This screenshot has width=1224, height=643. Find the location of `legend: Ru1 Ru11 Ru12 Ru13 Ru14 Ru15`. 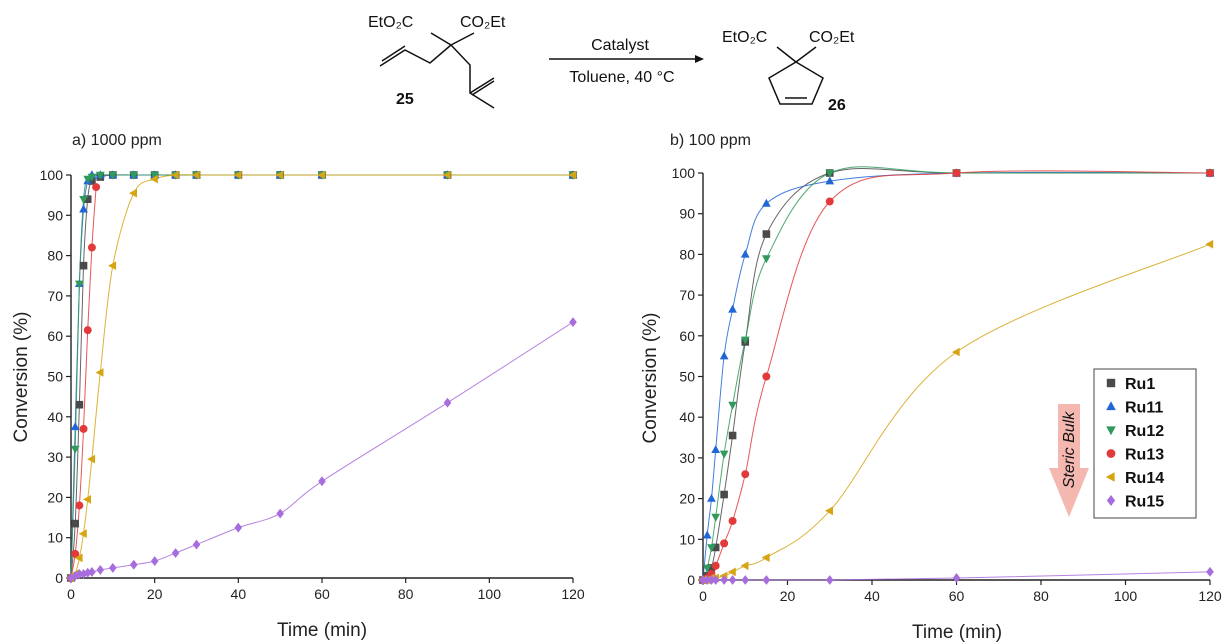

legend: Ru1 Ru11 Ru12 Ru13 Ru14 Ru15 is located at coordinates (1145, 443).